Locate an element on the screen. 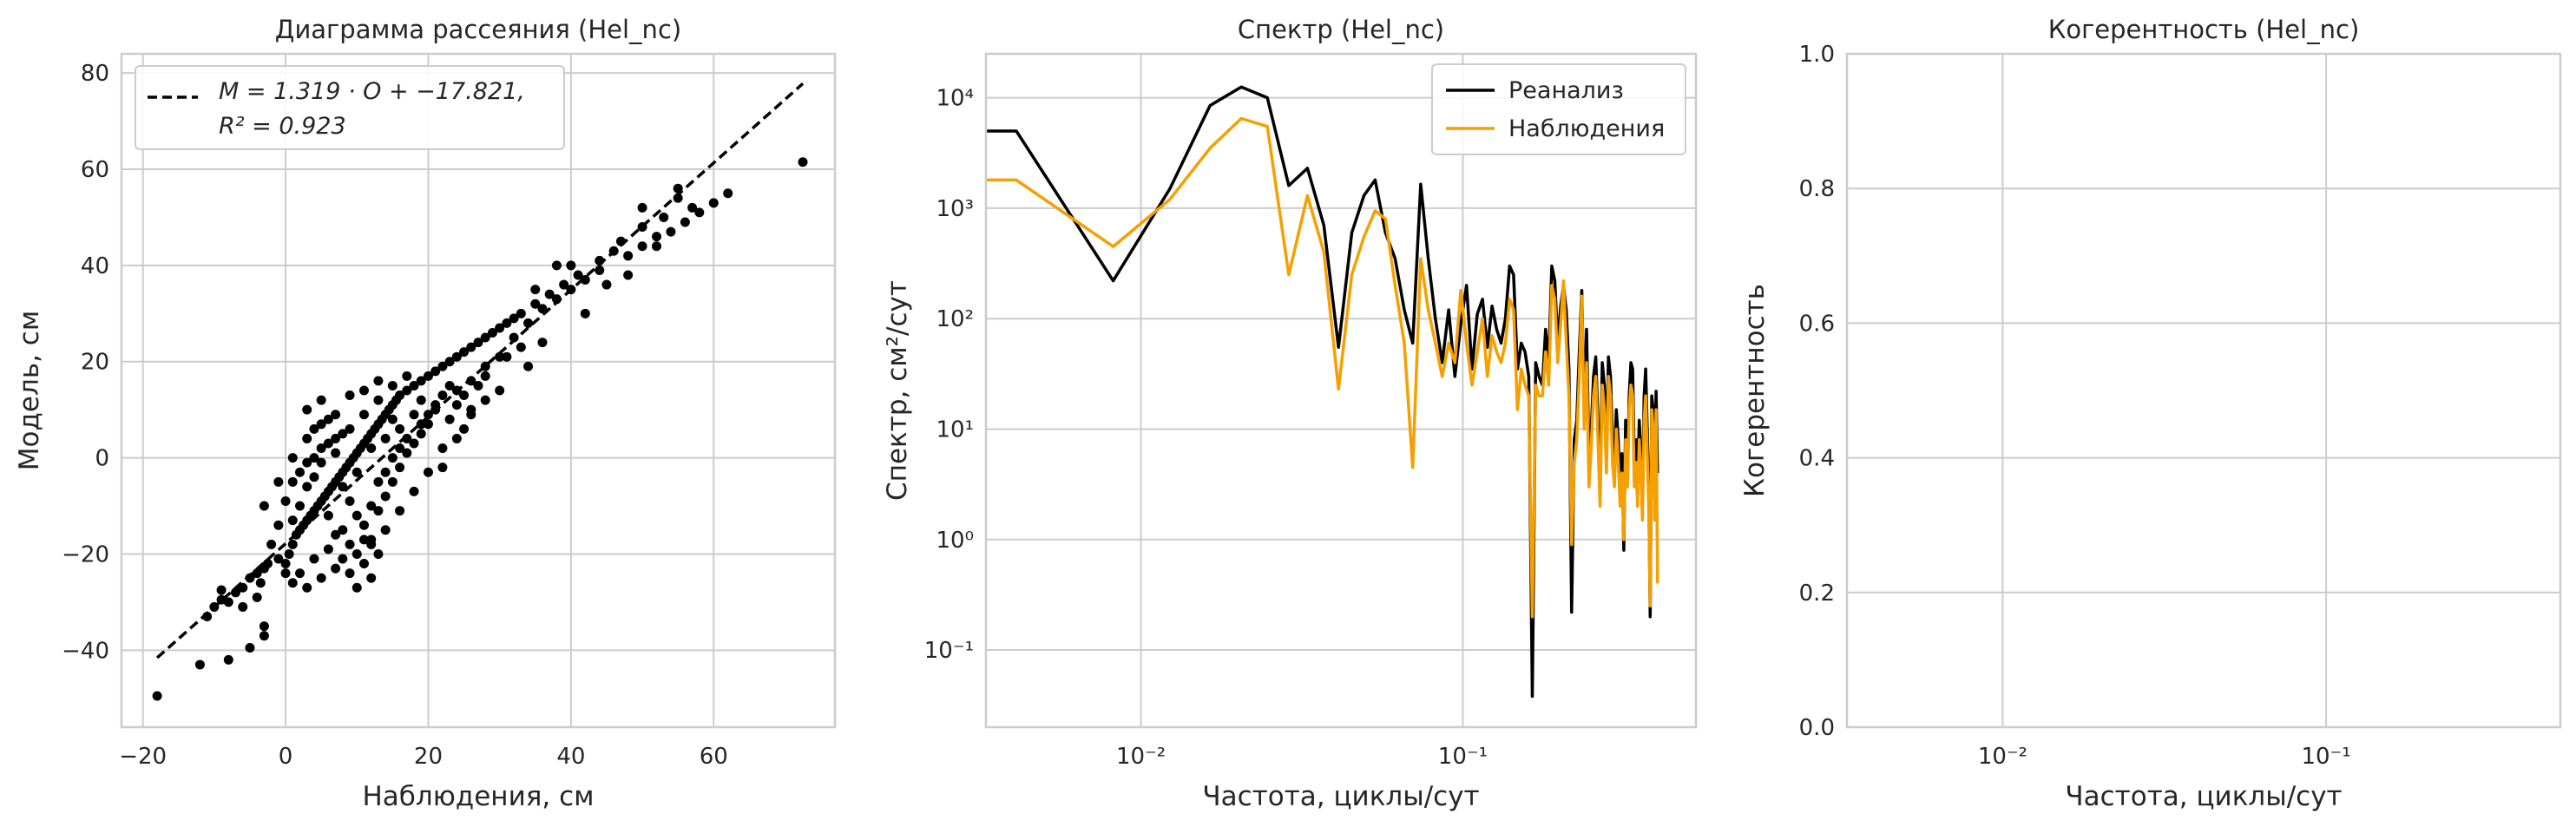 The image size is (2576, 840). x-tick-label: 40 is located at coordinates (570, 757).